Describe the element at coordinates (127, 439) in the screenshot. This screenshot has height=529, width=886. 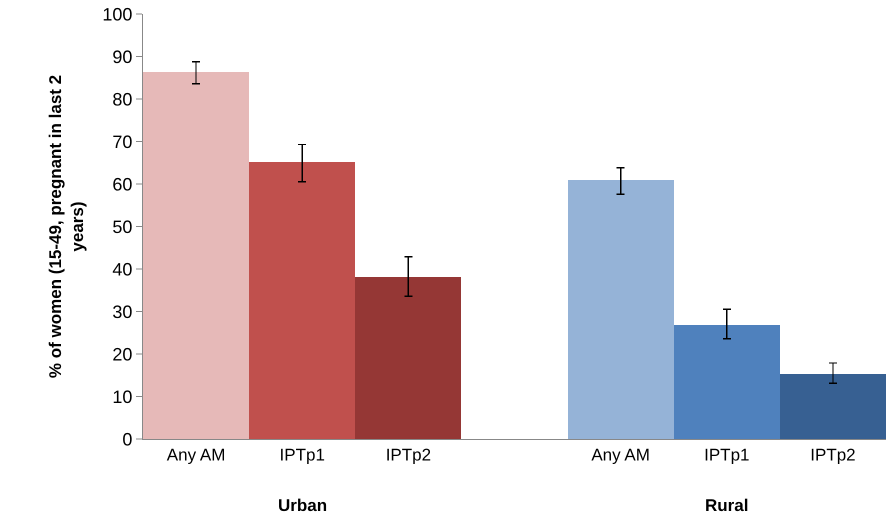
I see `y-tick-label: 0` at that location.